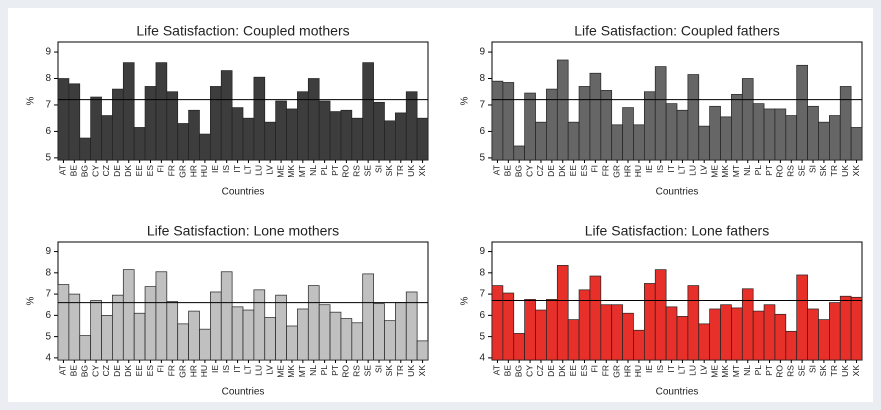 The height and width of the screenshot is (410, 881). What do you see at coordinates (335, 370) in the screenshot?
I see `x-tick-label: PT` at bounding box center [335, 370].